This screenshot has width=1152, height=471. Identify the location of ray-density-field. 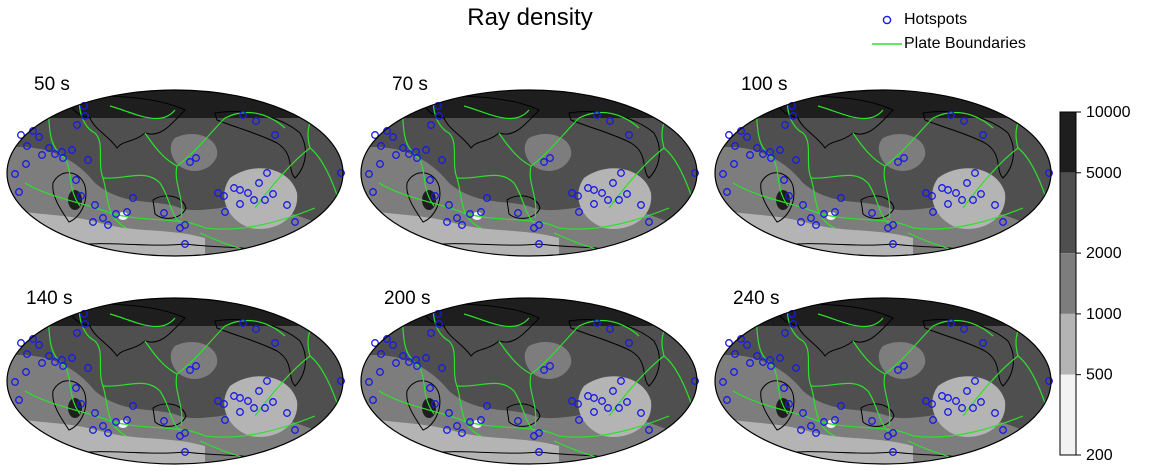
(529, 381).